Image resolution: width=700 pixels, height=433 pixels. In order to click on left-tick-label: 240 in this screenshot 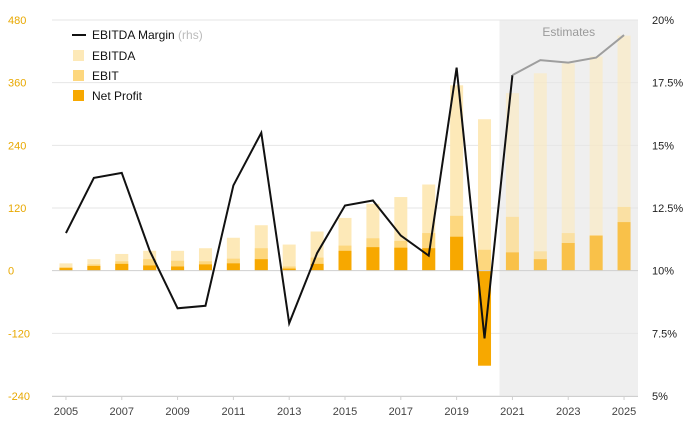, I will do `click(17, 146)`.